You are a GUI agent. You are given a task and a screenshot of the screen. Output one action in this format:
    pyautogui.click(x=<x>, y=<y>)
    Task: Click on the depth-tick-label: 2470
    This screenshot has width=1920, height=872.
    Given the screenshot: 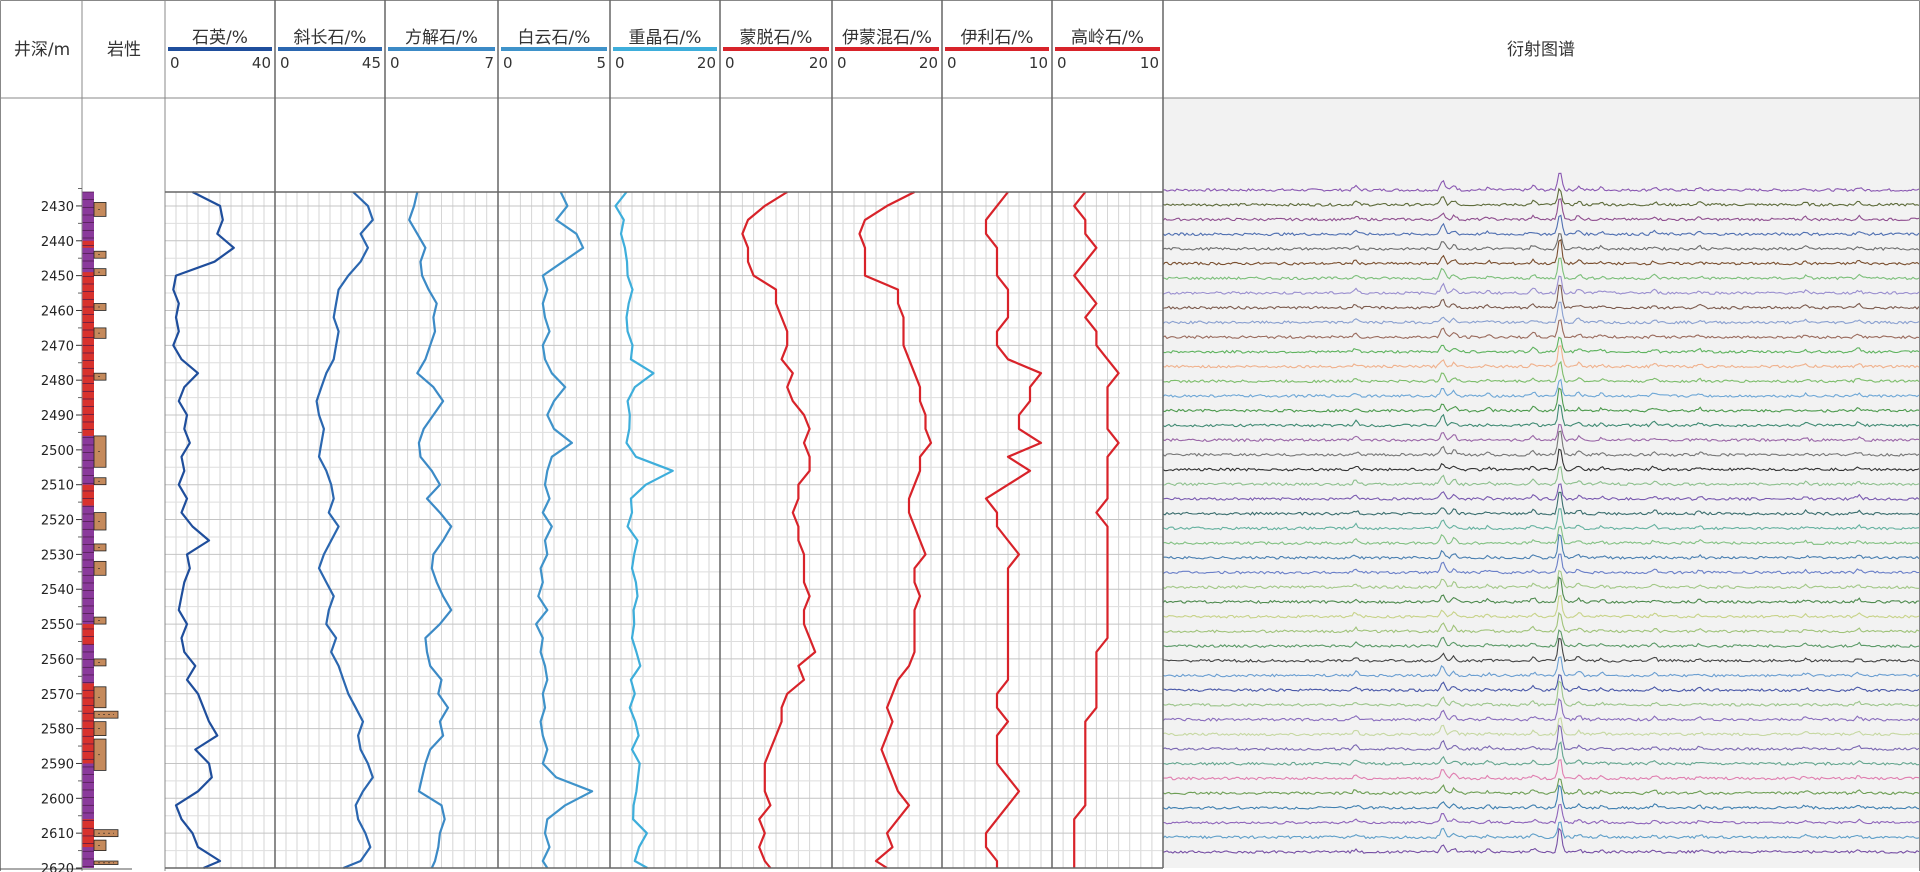 What is the action you would take?
    pyautogui.click(x=57, y=346)
    